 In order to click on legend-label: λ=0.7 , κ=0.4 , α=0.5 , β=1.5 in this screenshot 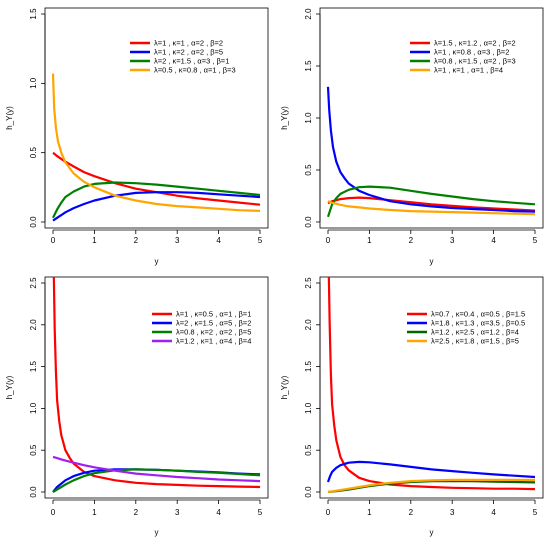, I will do `click(478, 314)`.